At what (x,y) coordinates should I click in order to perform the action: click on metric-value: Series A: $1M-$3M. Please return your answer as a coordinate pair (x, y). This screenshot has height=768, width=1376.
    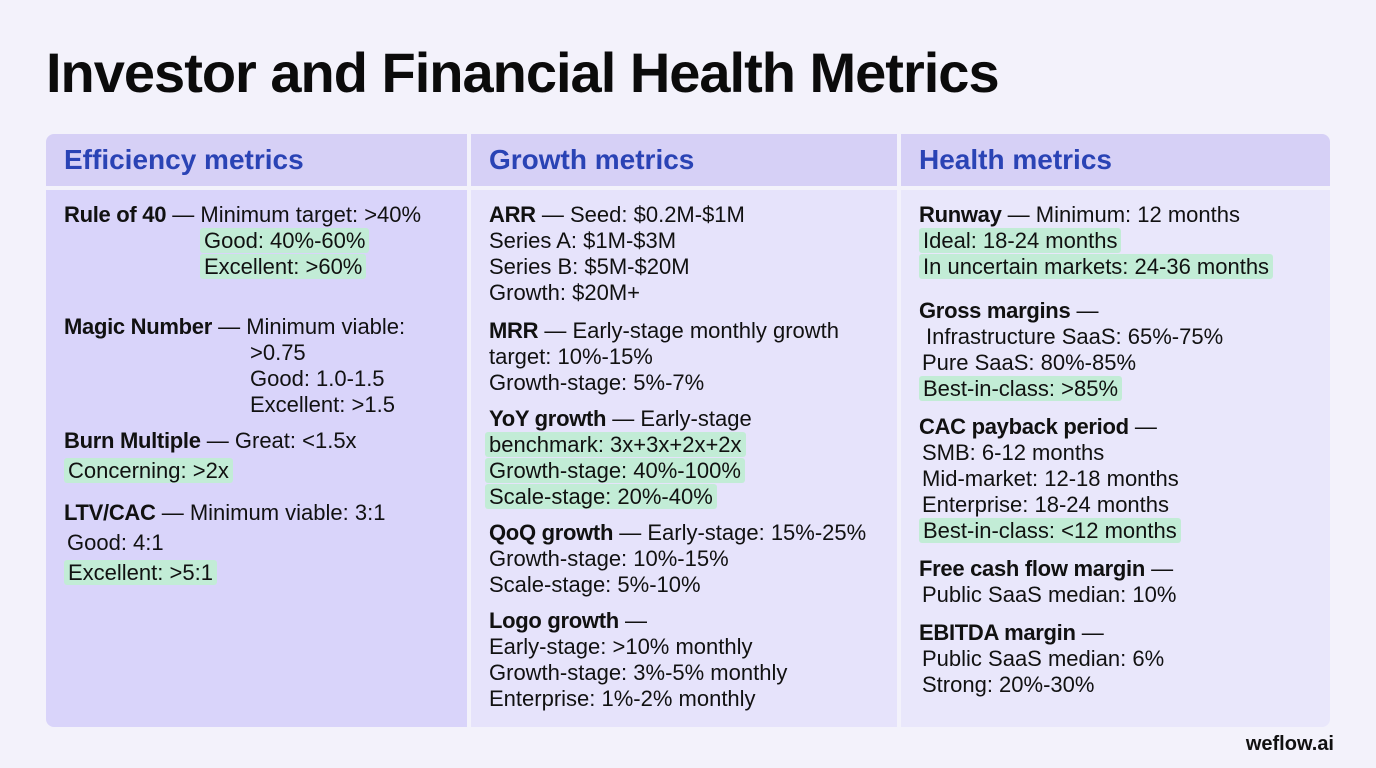
    Looking at the image, I should click on (583, 240).